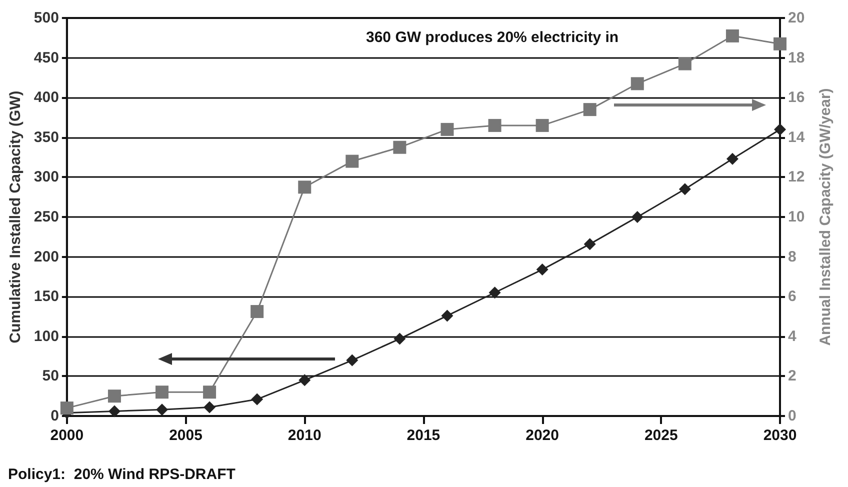 The height and width of the screenshot is (487, 848). I want to click on x-tick-label: 2010, so click(305, 435).